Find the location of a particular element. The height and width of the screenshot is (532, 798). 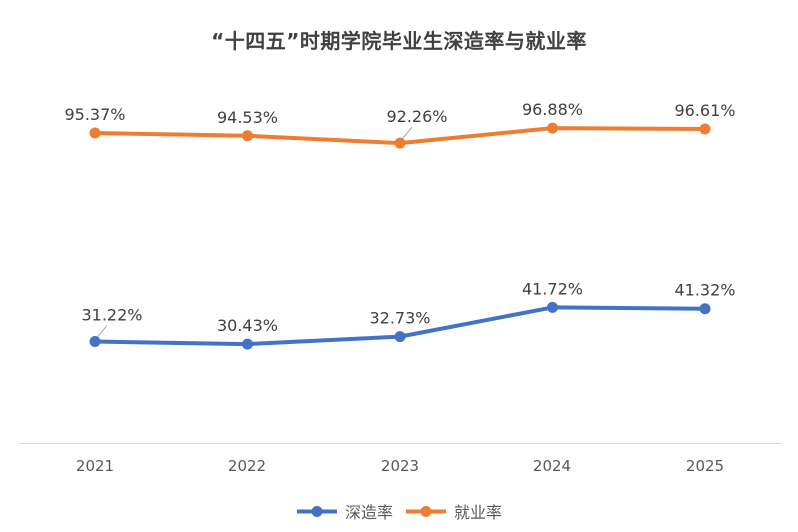

employment-rate-point-2023 is located at coordinates (400, 143).